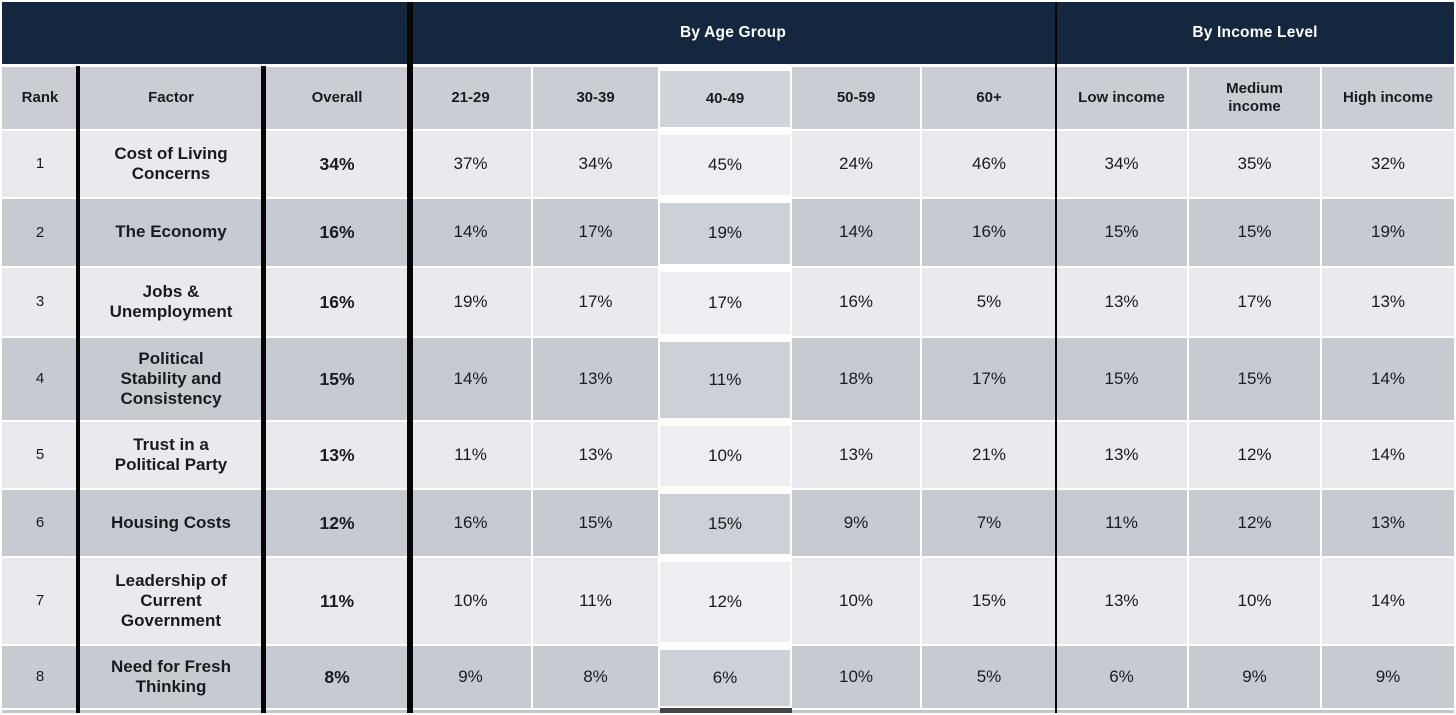 The width and height of the screenshot is (1456, 715). Describe the element at coordinates (471, 303) in the screenshot. I see `cell-value-21-29: 19%` at that location.